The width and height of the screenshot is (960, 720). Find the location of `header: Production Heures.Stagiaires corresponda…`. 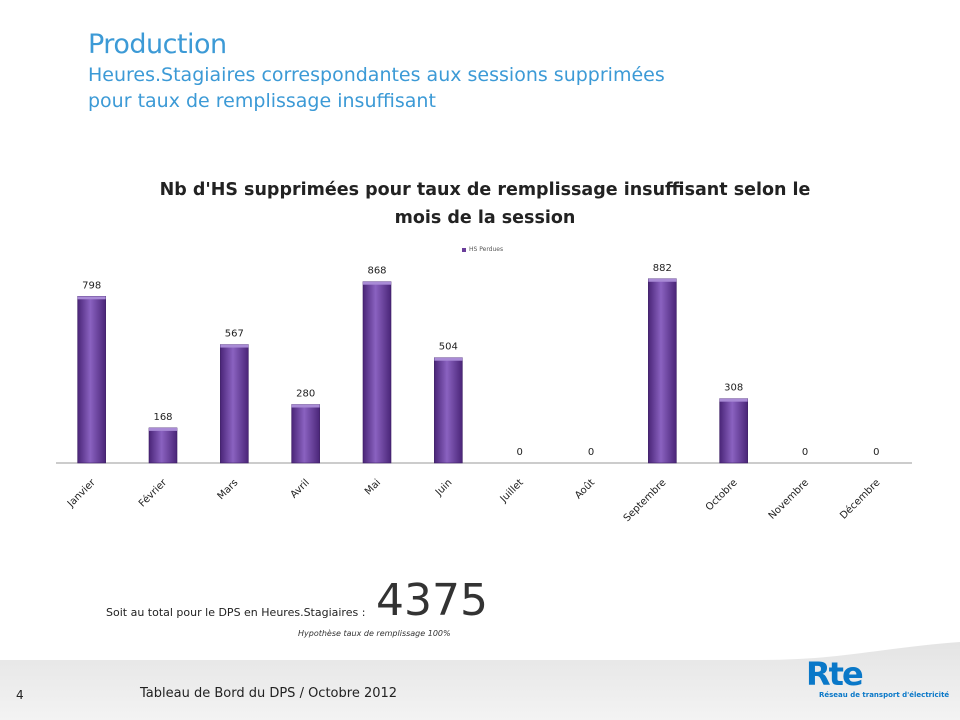

header: Production Heures.Stagiaires corresponda… is located at coordinates (488, 71).